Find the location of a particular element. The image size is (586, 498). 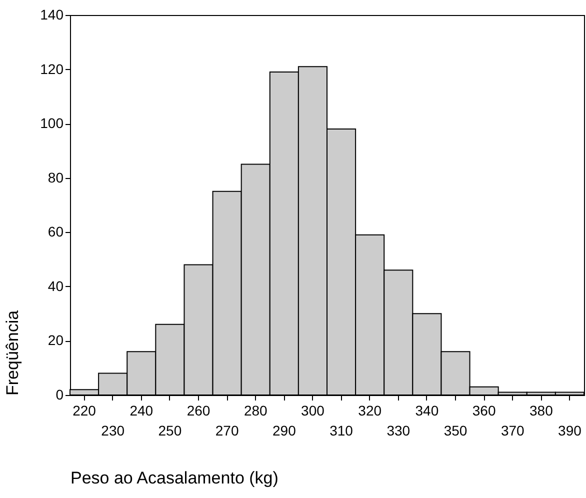

y-tick-label: 60 is located at coordinates (56, 232).